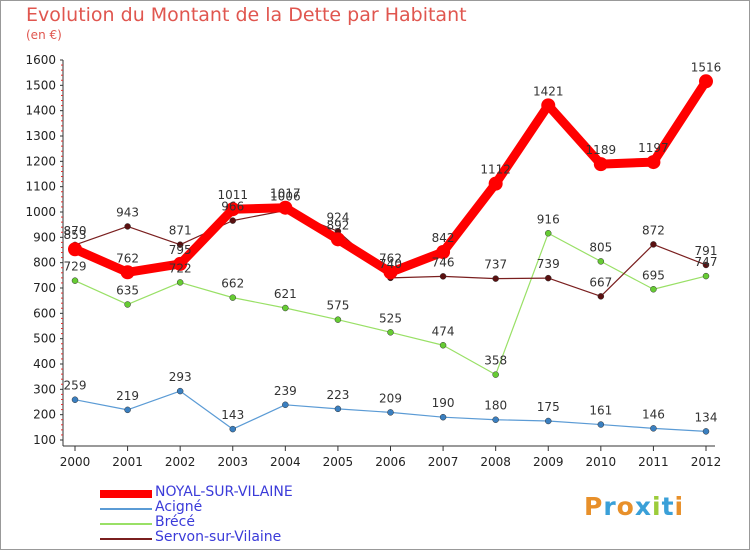 The height and width of the screenshot is (550, 750). What do you see at coordinates (390, 398) in the screenshot?
I see `data-label-1: 209` at bounding box center [390, 398].